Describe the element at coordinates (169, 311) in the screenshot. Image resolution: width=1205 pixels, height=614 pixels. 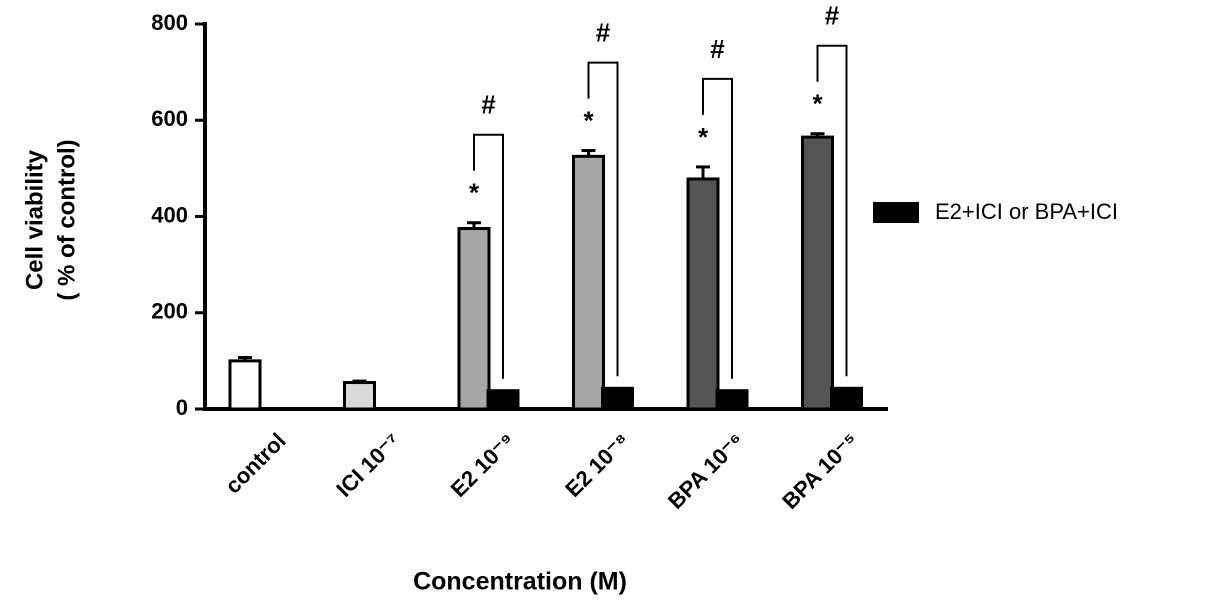
I see `y-tick-label: 200` at that location.